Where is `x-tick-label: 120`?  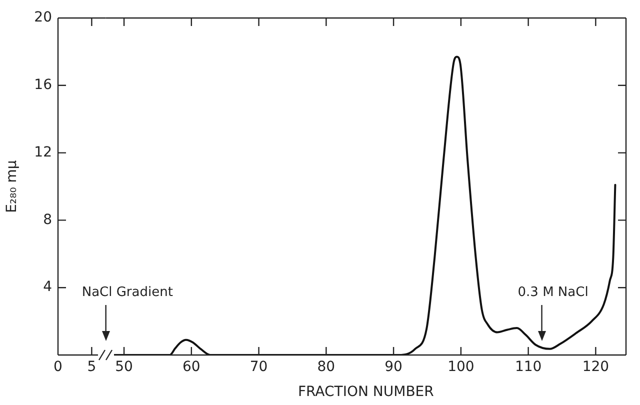
x-tick-label: 120 is located at coordinates (596, 367).